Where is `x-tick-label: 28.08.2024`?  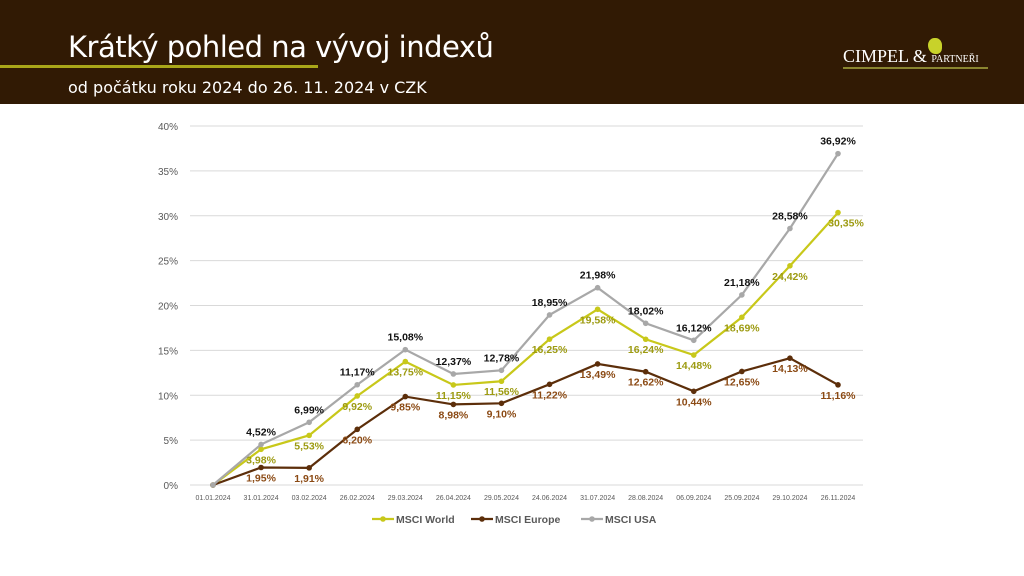 x-tick-label: 28.08.2024 is located at coordinates (645, 498).